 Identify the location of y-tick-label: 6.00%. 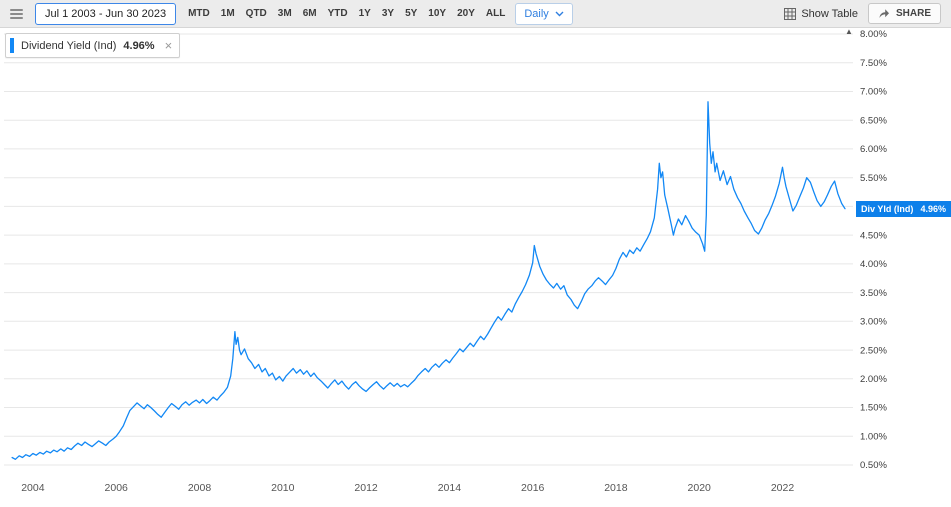
(873, 149).